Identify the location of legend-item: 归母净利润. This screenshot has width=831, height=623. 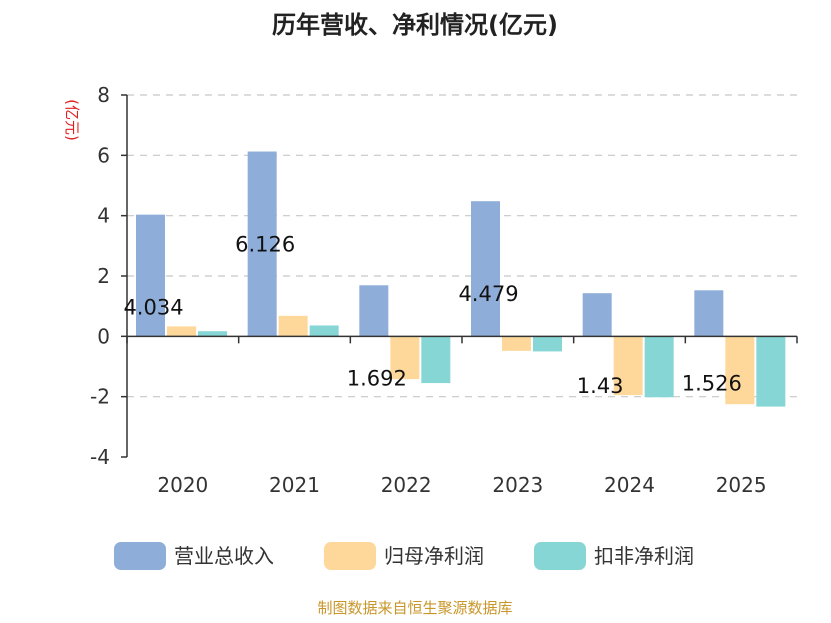
(404, 556).